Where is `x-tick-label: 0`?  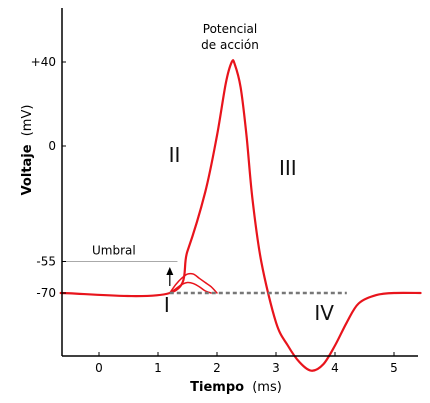 x-tick-label: 0 is located at coordinates (99, 368).